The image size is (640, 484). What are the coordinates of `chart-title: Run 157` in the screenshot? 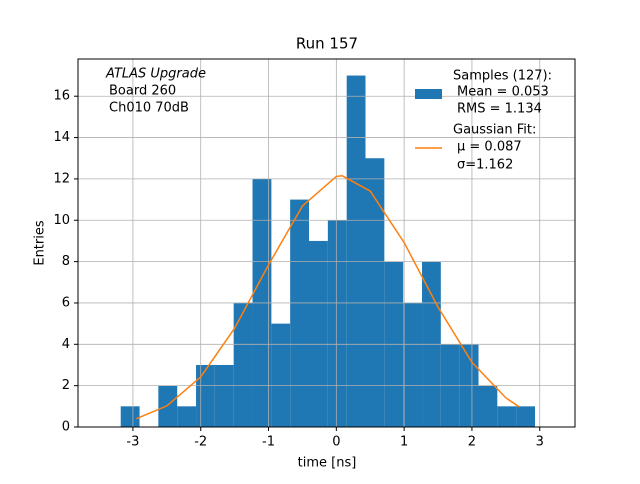 It's located at (327, 44).